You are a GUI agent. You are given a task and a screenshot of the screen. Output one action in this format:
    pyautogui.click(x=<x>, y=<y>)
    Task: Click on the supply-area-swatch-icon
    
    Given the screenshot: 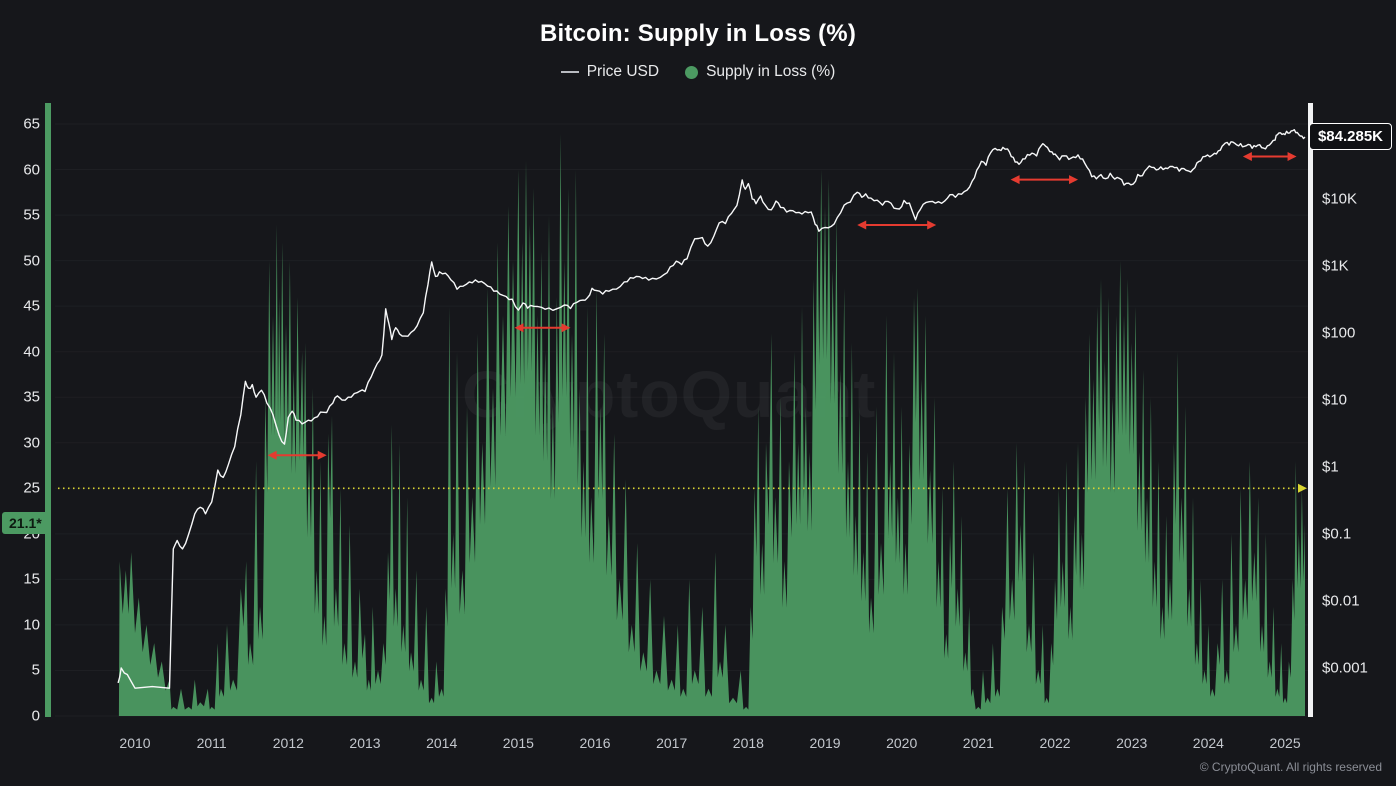 What is the action you would take?
    pyautogui.click(x=692, y=72)
    